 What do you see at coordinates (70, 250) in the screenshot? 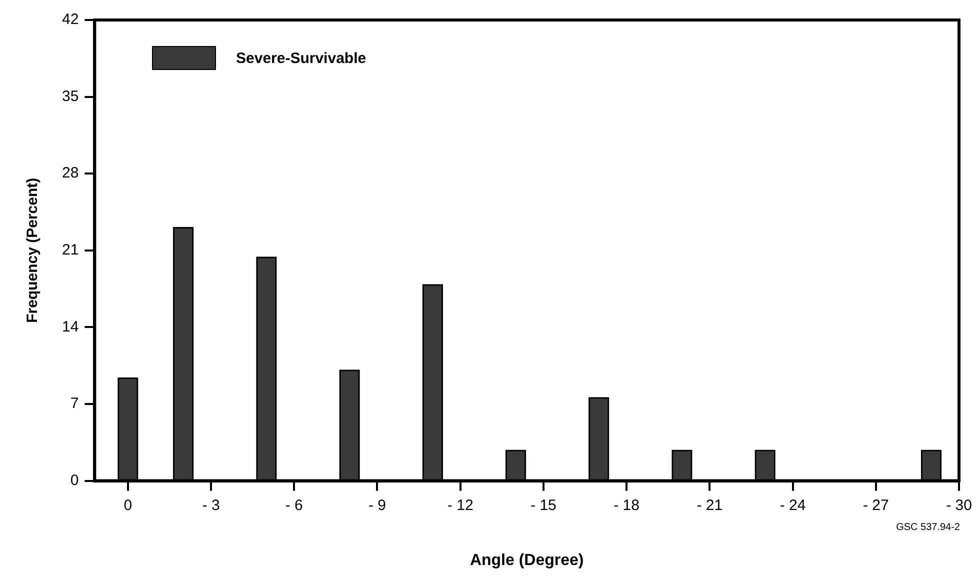
I see `y-tick-label: 21` at bounding box center [70, 250].